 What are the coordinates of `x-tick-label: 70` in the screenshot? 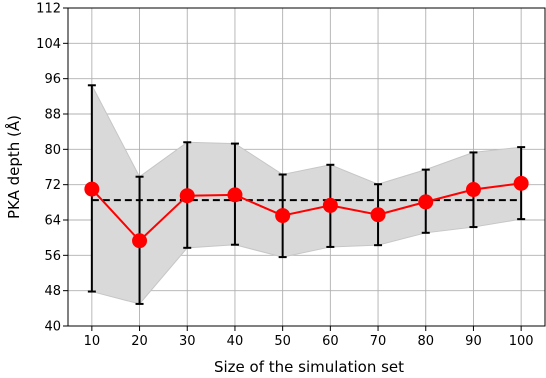 It's located at (378, 341).